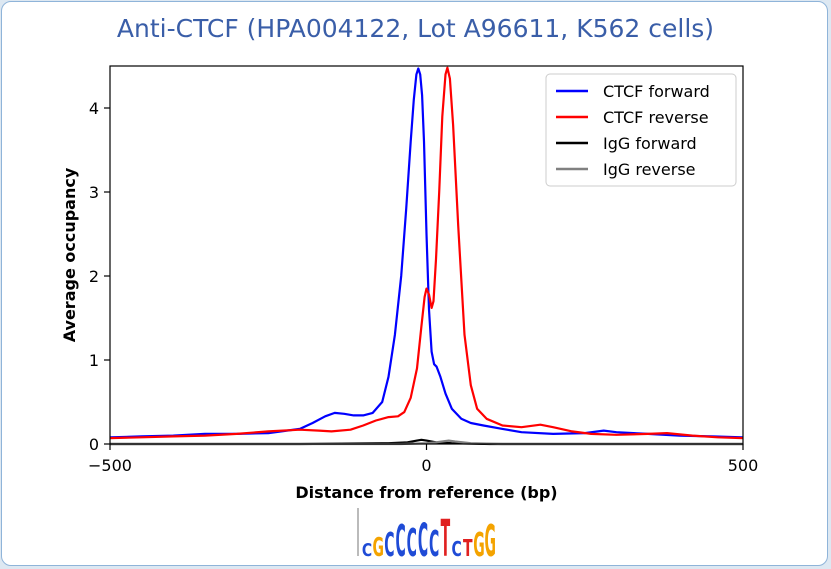  I want to click on legend-entry: CTCF forward, so click(656, 91).